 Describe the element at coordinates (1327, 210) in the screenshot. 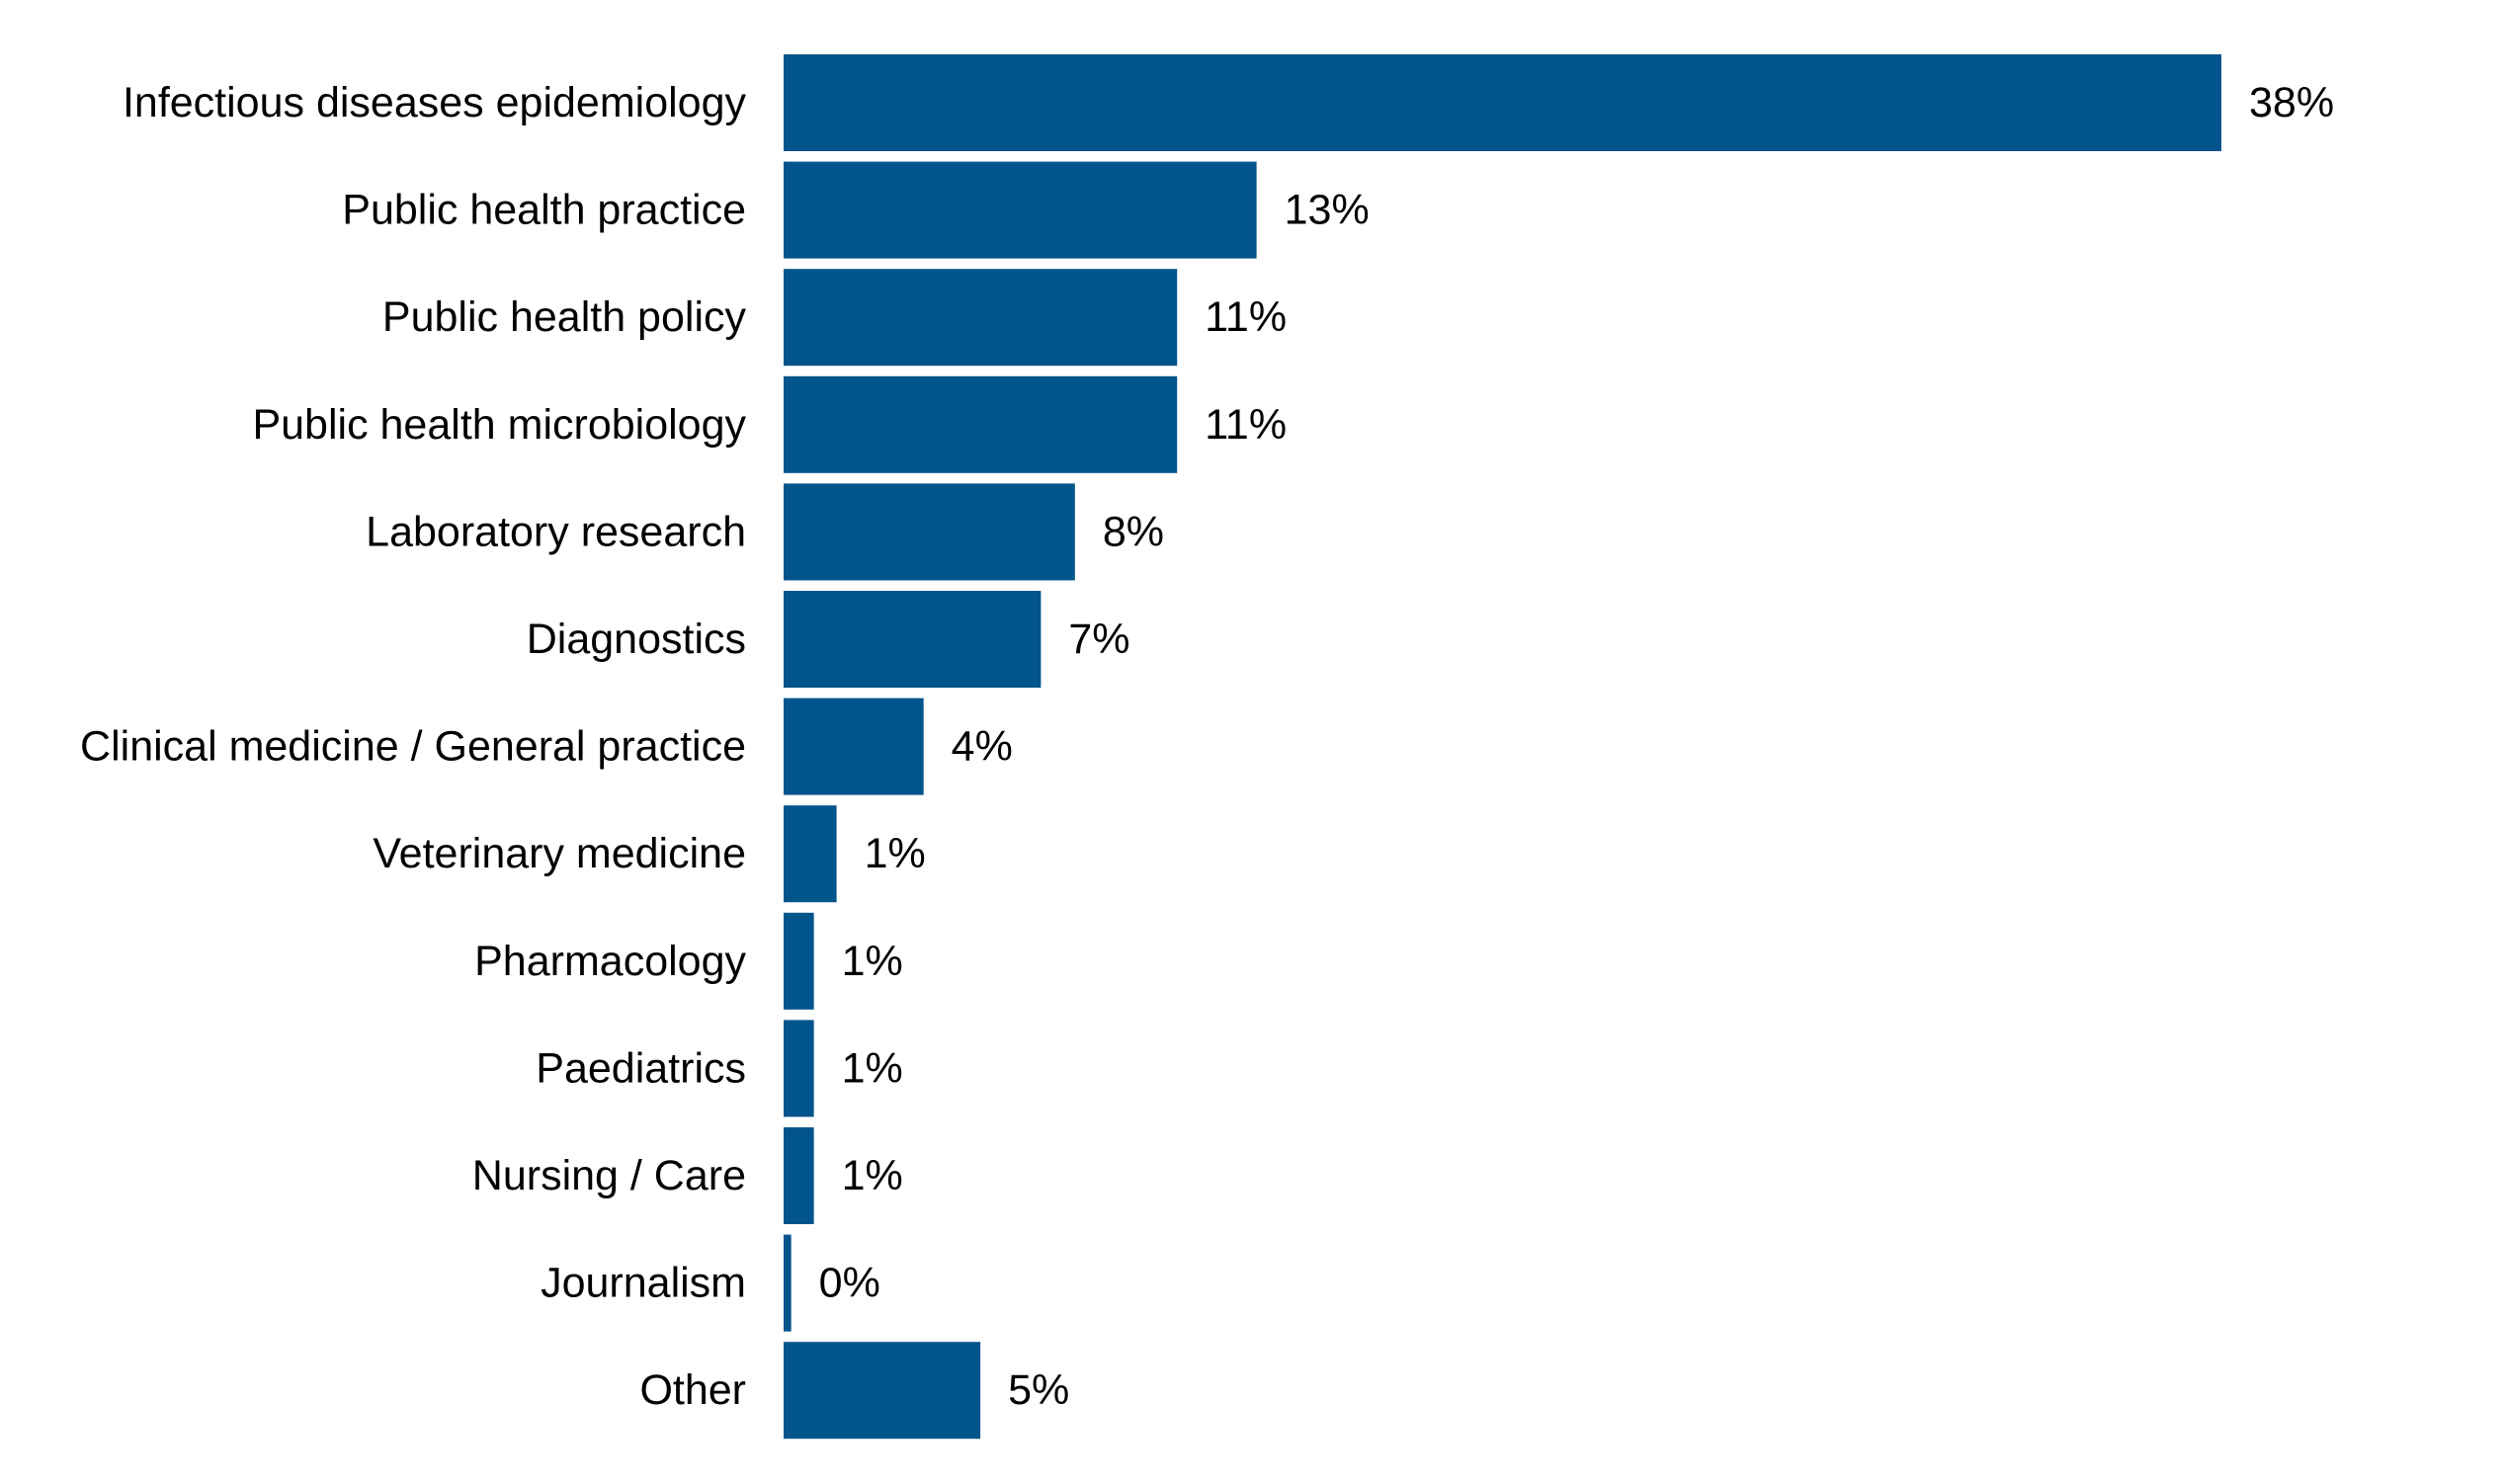

I see `value-label: 13%` at that location.